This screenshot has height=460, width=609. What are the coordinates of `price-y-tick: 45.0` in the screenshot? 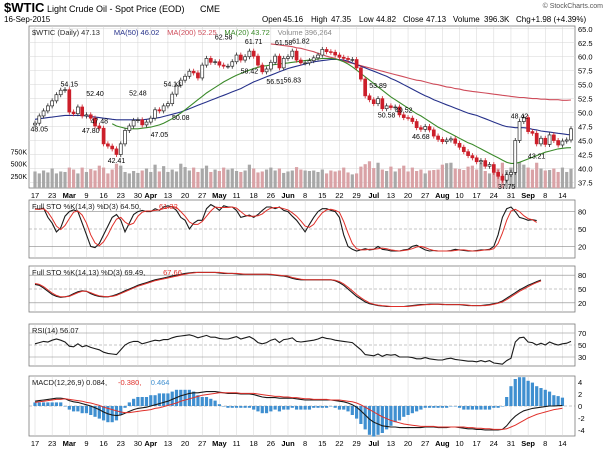 It's located at (585, 141).